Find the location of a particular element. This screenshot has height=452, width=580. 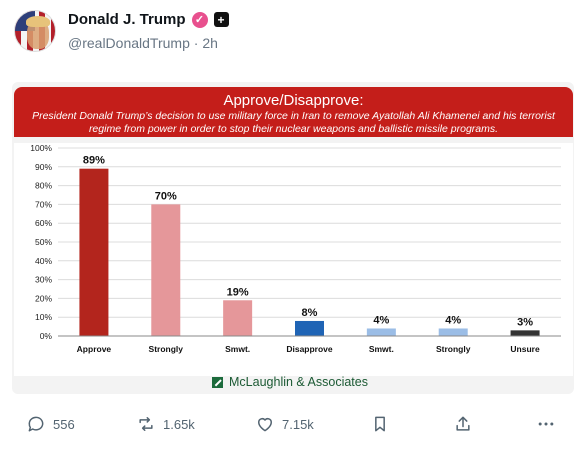

more-icon is located at coordinates (546, 424).